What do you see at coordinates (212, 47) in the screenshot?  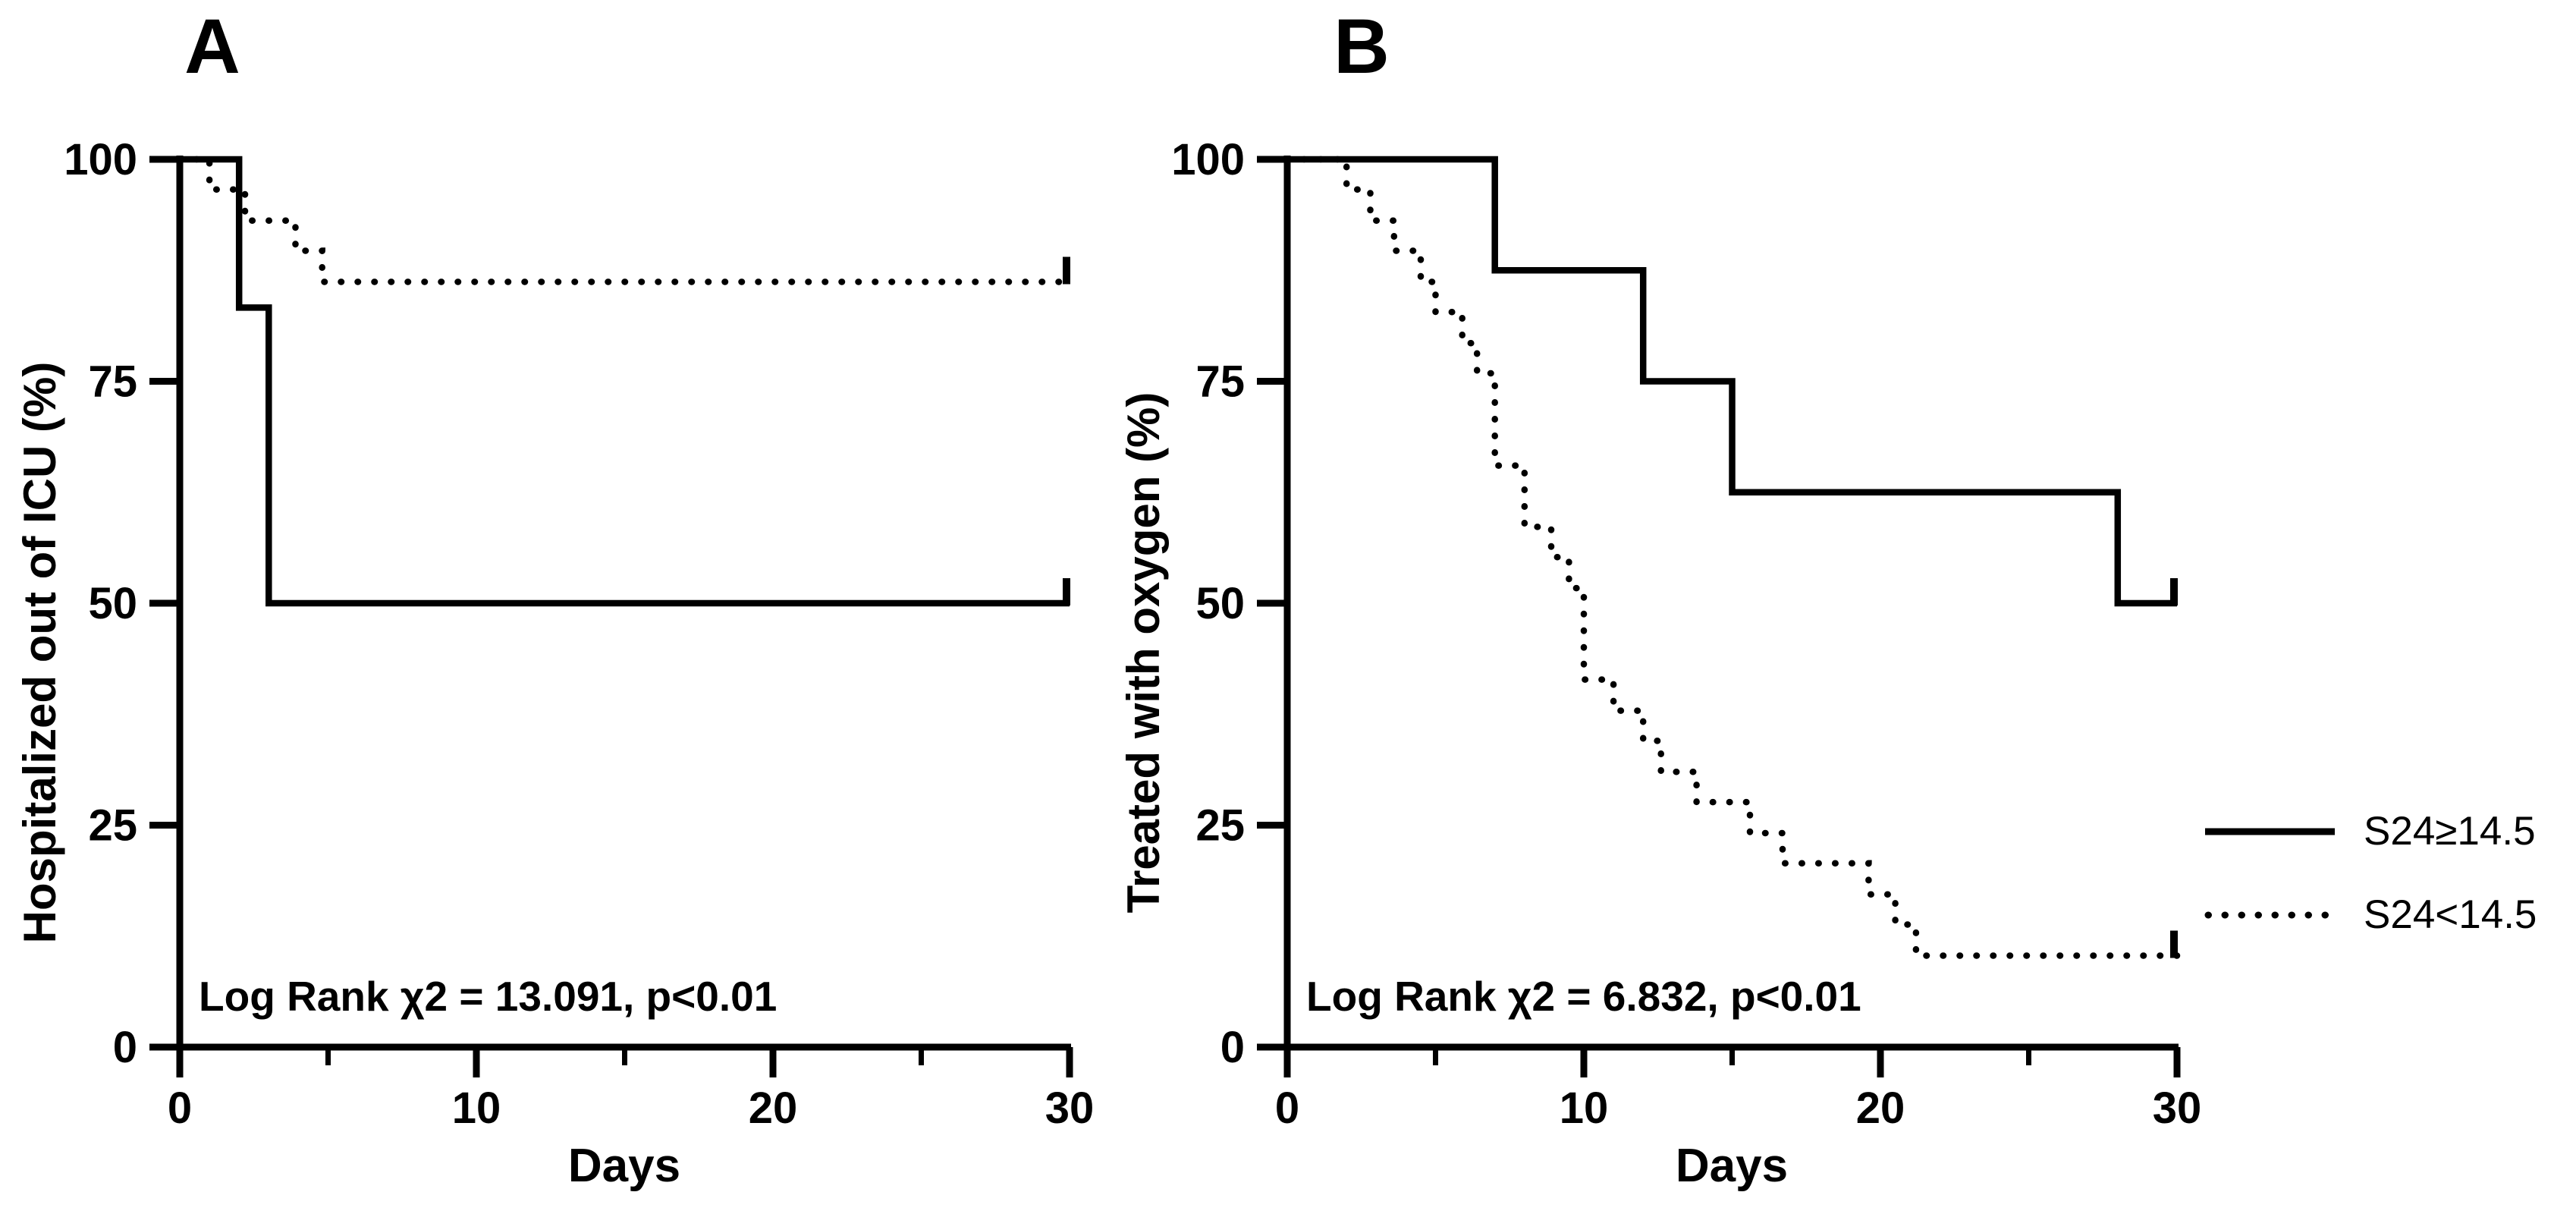 I see `panel-a-title: A` at bounding box center [212, 47].